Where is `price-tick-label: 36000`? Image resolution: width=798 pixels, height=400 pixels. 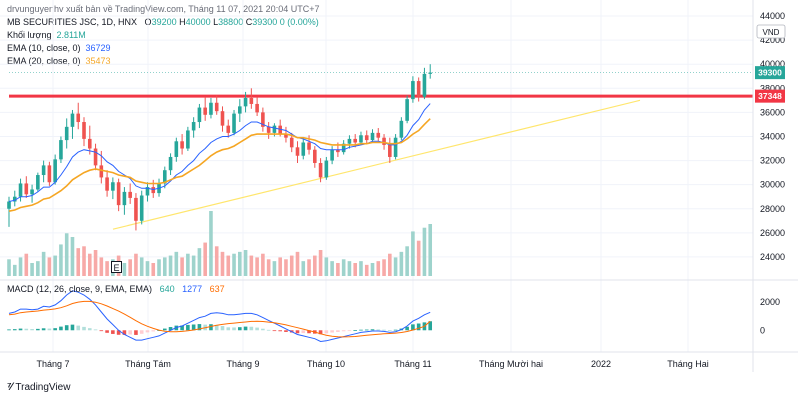 price-tick-label: 36000 is located at coordinates (772, 112).